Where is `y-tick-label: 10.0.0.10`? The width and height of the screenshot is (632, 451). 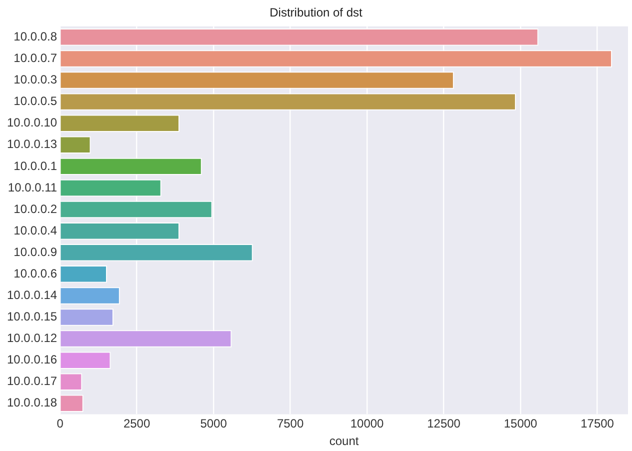
y-tick-label: 10.0.0.10 is located at coordinates (32, 123).